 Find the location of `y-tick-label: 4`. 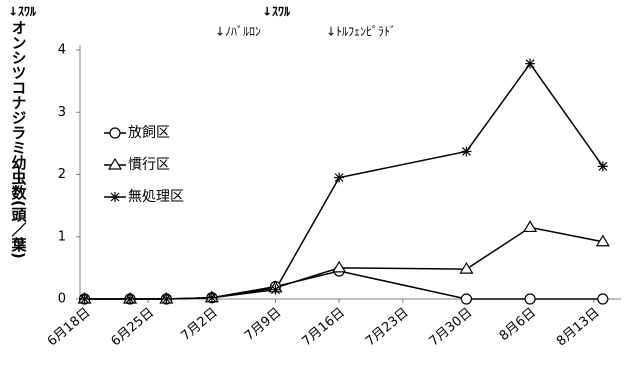

y-tick-label: 4 is located at coordinates (62, 50).